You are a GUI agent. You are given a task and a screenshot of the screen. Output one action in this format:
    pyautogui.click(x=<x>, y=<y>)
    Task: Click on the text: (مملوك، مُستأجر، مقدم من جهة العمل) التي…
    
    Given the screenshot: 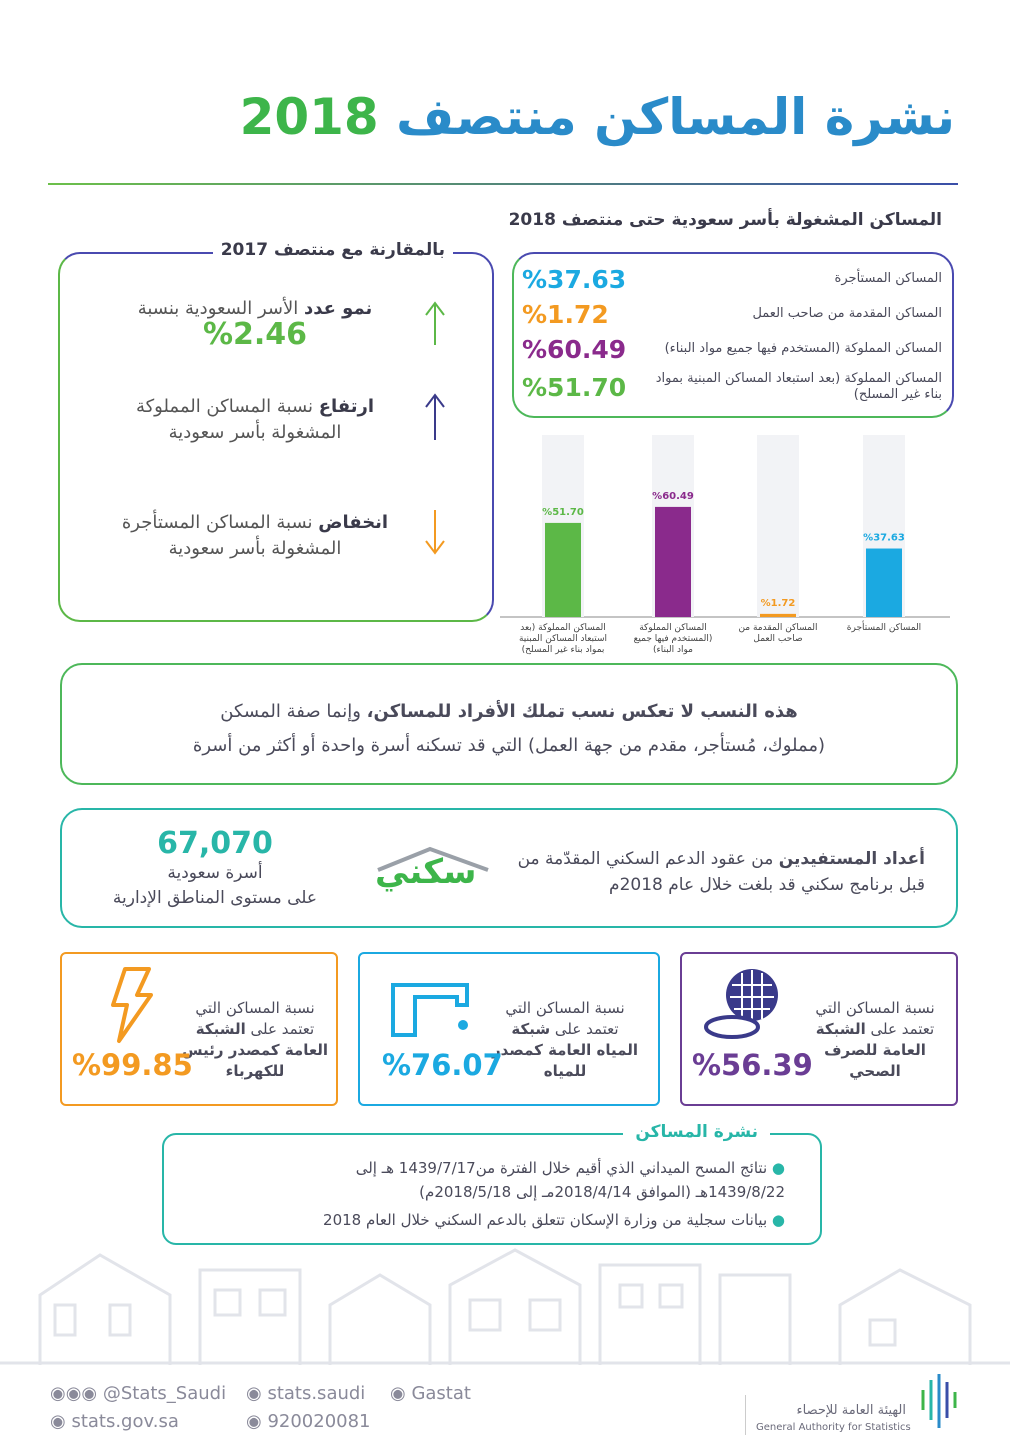 What is the action you would take?
    pyautogui.click(x=509, y=745)
    